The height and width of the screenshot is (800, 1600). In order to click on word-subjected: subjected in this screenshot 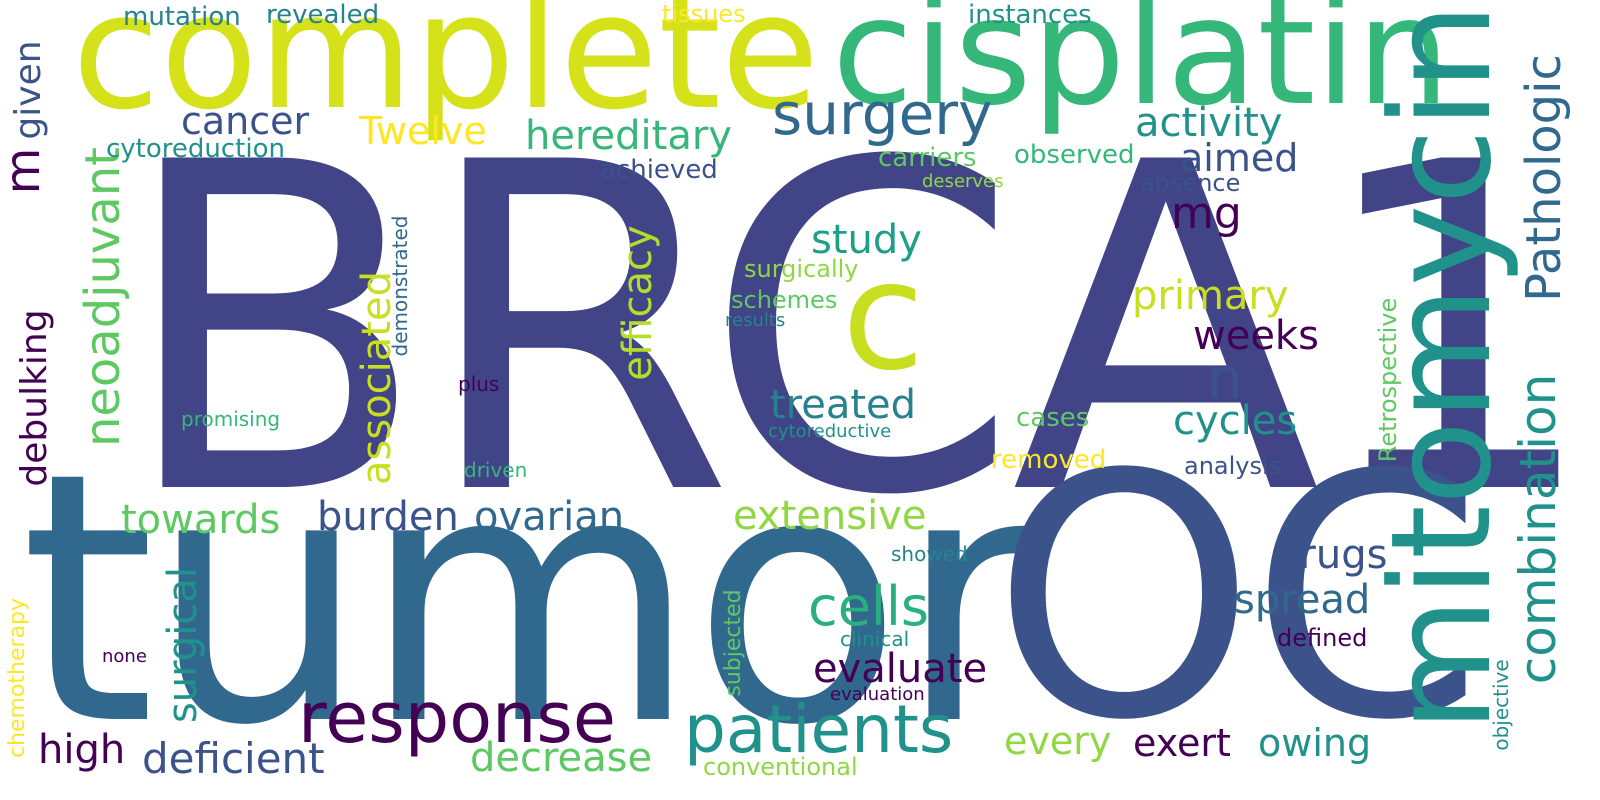, I will do `click(733, 643)`.